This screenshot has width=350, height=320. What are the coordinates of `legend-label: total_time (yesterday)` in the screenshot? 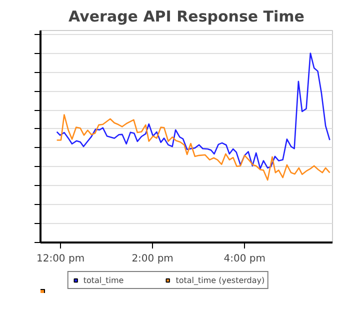 It's located at (220, 280).